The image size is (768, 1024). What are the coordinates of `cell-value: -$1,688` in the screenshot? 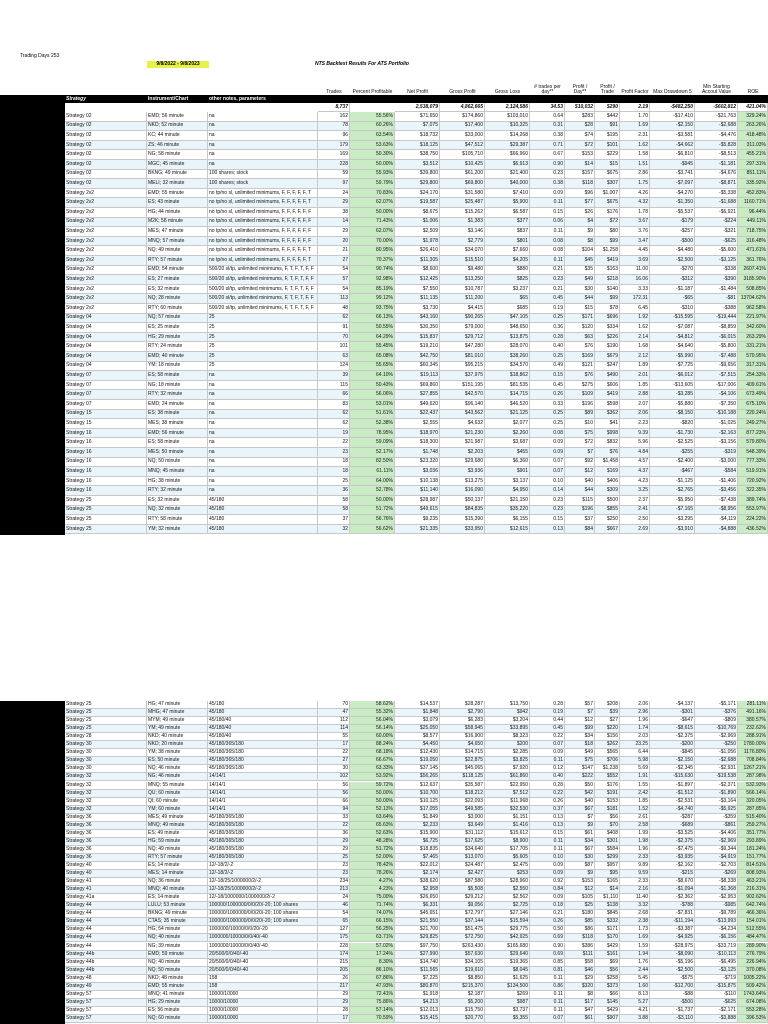 It's located at (716, 203).